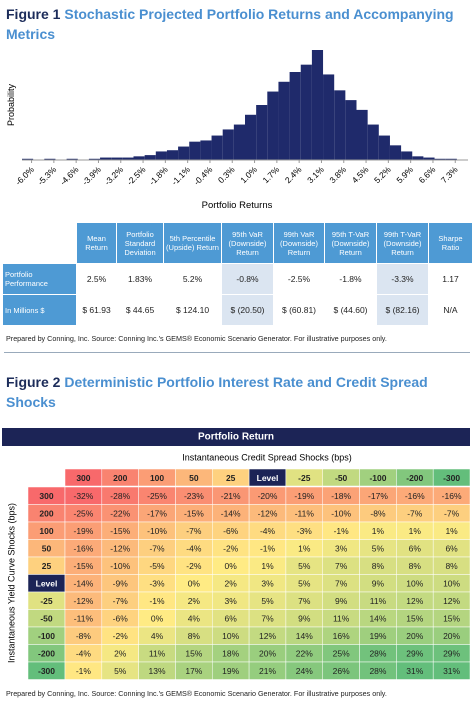  I want to click on column-header: Level, so click(268, 478).